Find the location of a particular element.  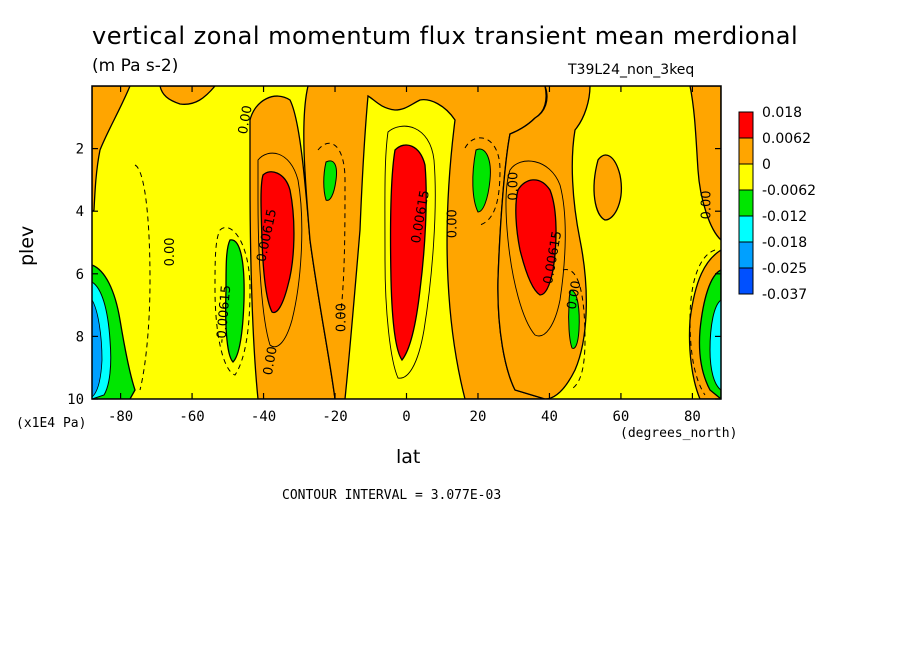

run-id: T39L24_non_3keq is located at coordinates (631, 70).